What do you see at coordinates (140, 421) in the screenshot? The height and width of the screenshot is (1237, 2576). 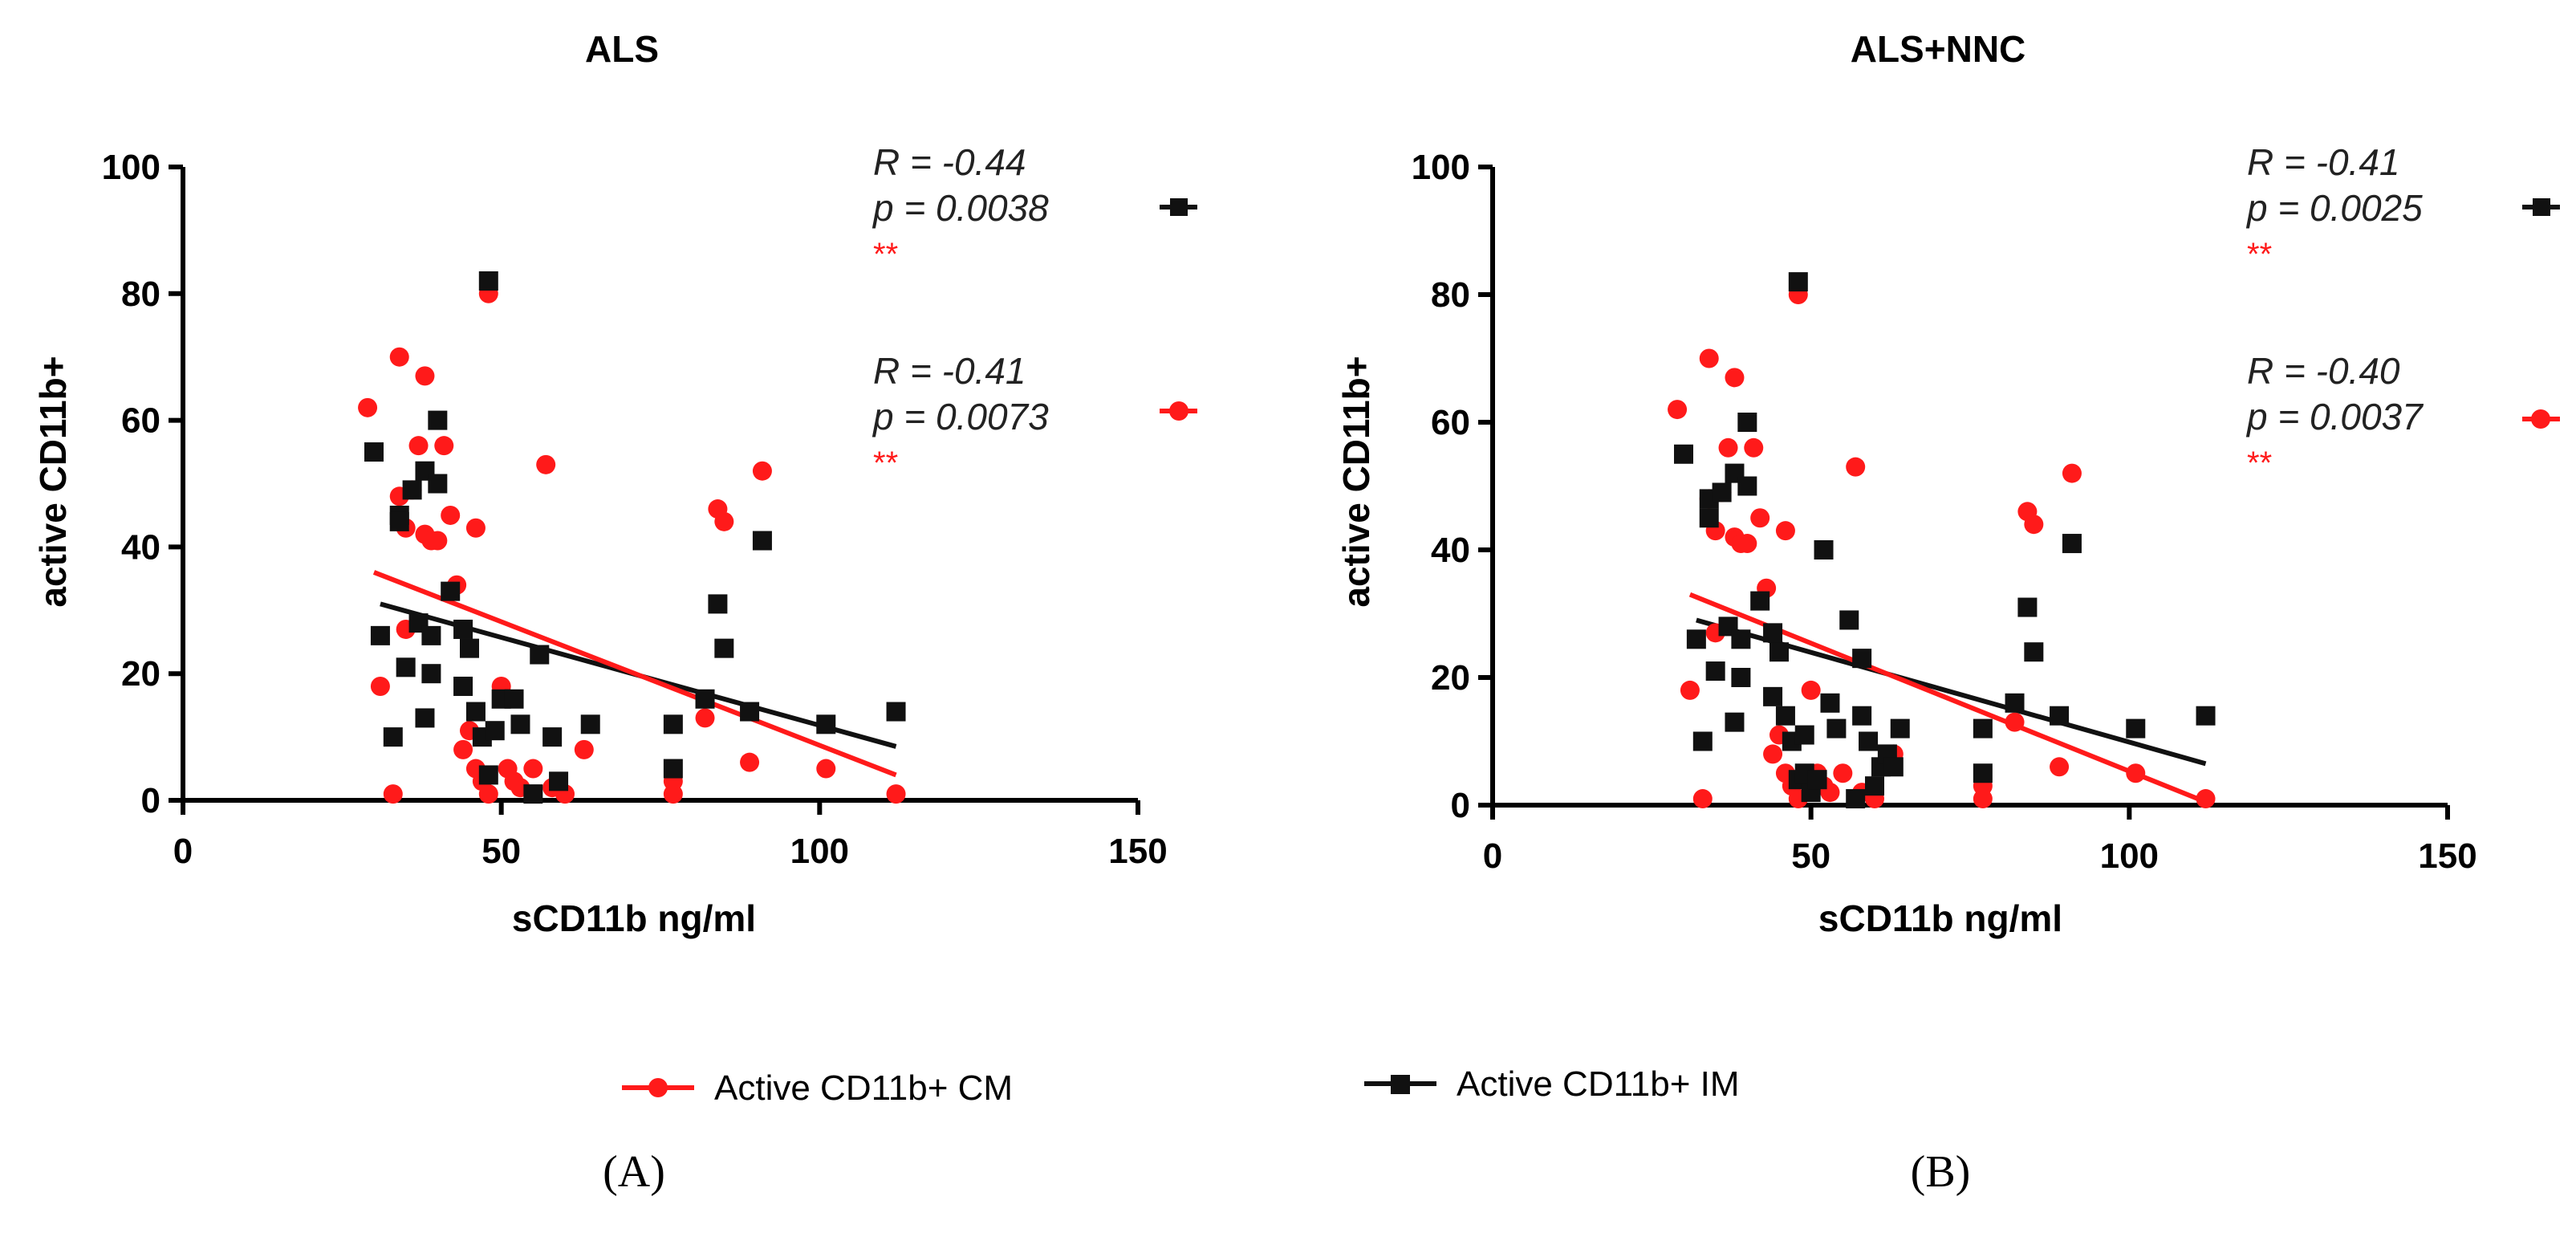 I see `y-tick-label: 60` at bounding box center [140, 421].